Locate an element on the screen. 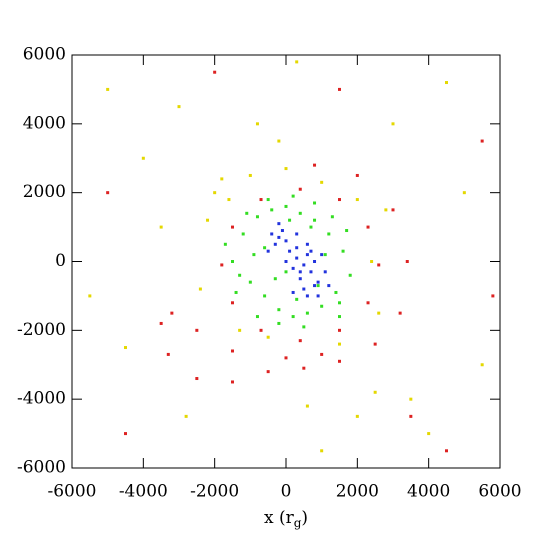 This screenshot has height=546, width=557. y-tick-label: 4000 is located at coordinates (44, 123).